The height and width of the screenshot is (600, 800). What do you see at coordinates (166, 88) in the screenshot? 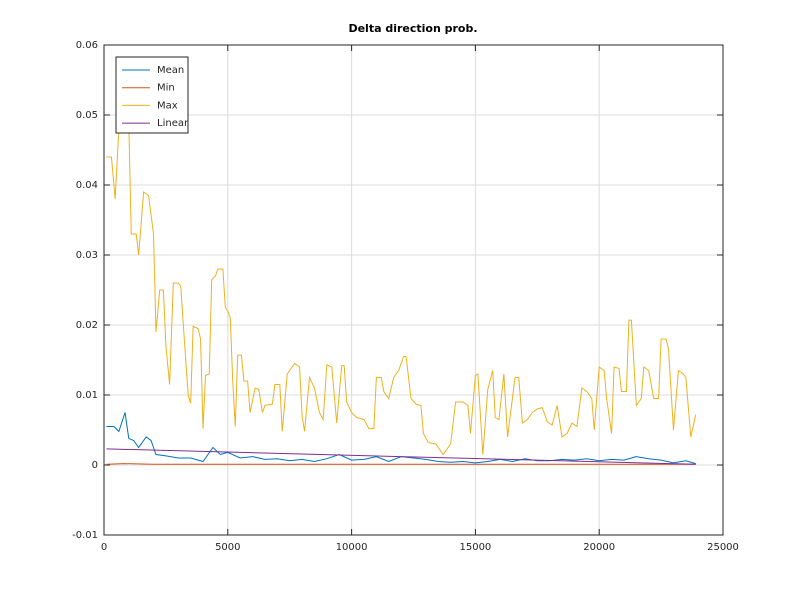
I see `legend-label: Min` at bounding box center [166, 88].